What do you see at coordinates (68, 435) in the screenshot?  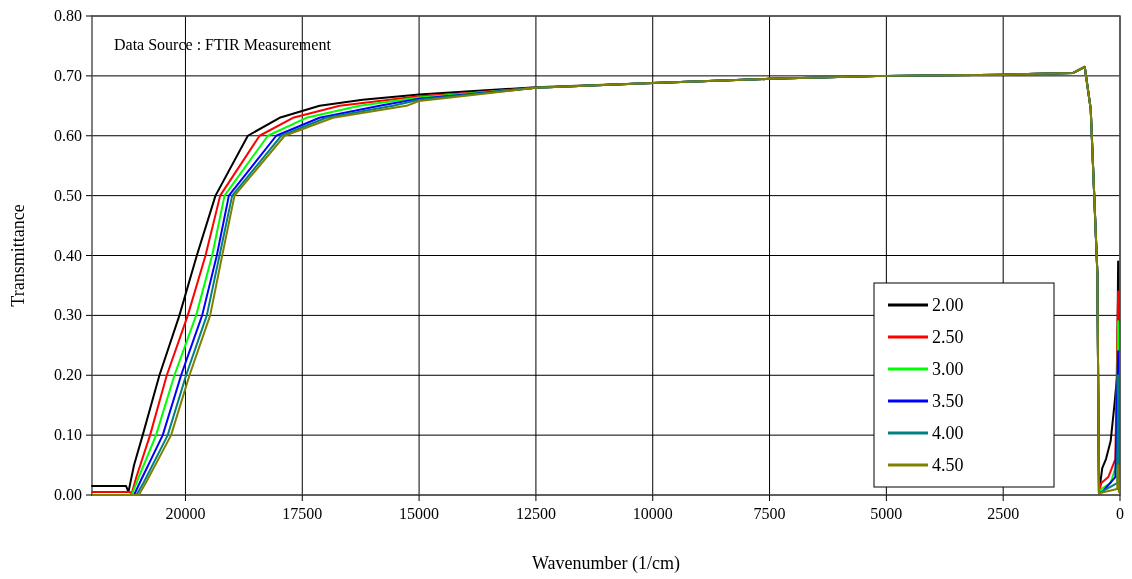 I see `y-tick-label: 0.10` at bounding box center [68, 435].